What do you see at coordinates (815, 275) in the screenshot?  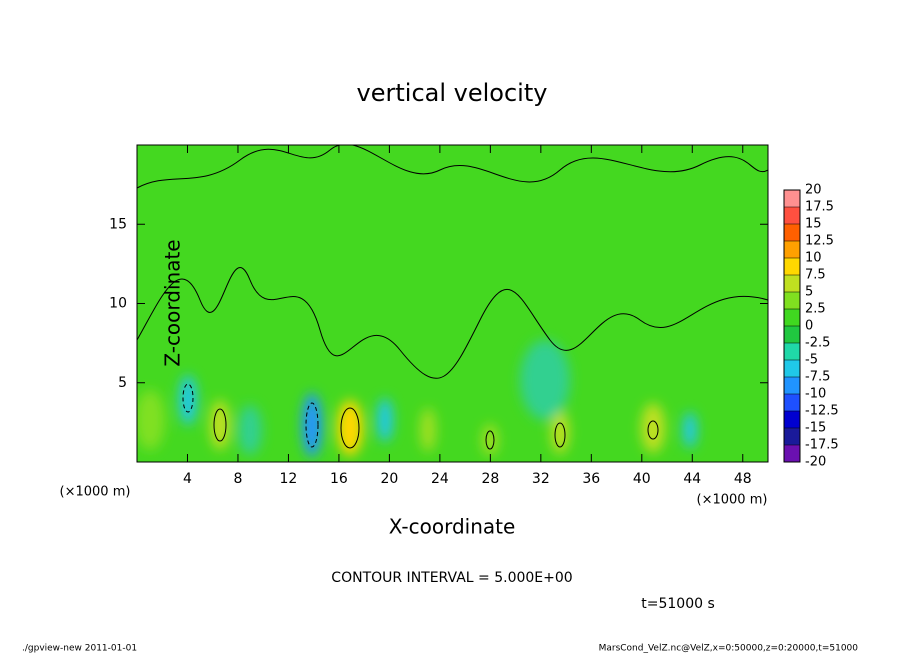 I see `colorbar-label: 7.5` at bounding box center [815, 275].